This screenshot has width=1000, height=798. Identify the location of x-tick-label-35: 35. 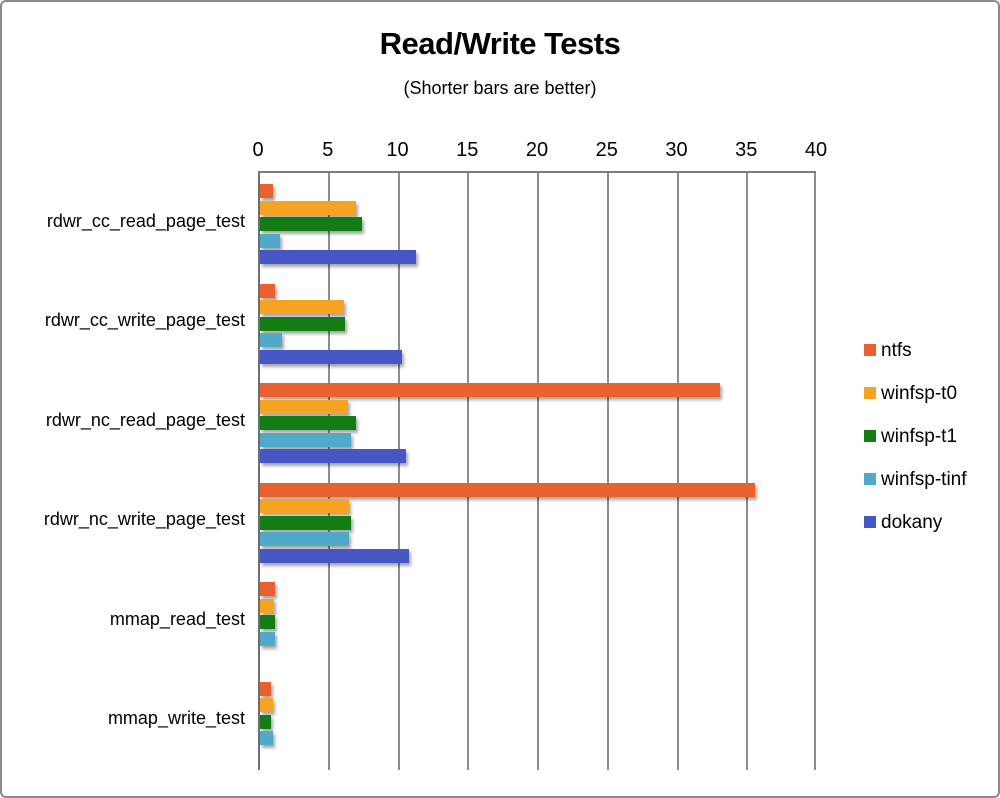
(746, 150).